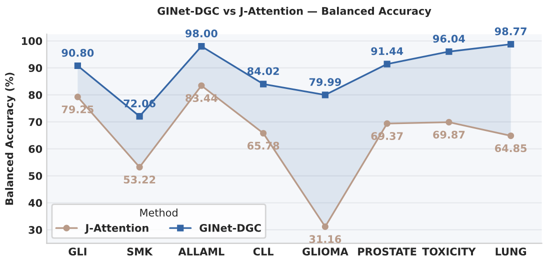 The height and width of the screenshot is (263, 550). What do you see at coordinates (325, 82) in the screenshot?
I see `data-label: 79.99` at bounding box center [325, 82].